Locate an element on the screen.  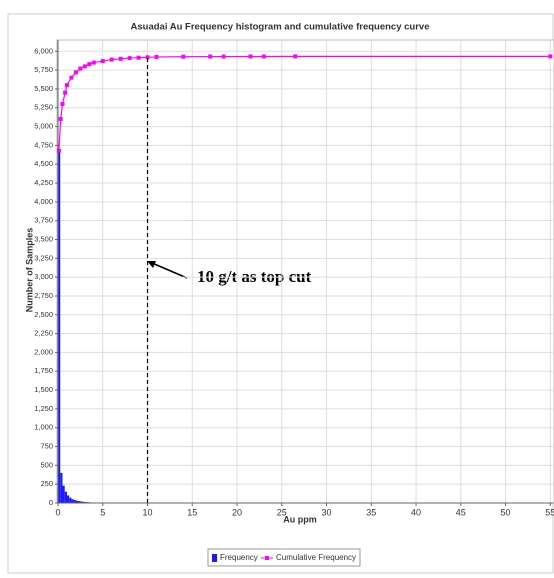
y-tick-label: 1,250 is located at coordinates (43, 408).